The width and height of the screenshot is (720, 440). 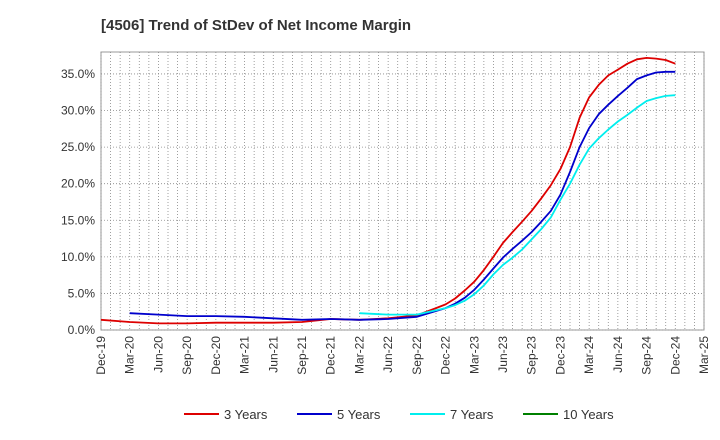 I want to click on x-tick-label: Mar-20, so click(x=130, y=355).